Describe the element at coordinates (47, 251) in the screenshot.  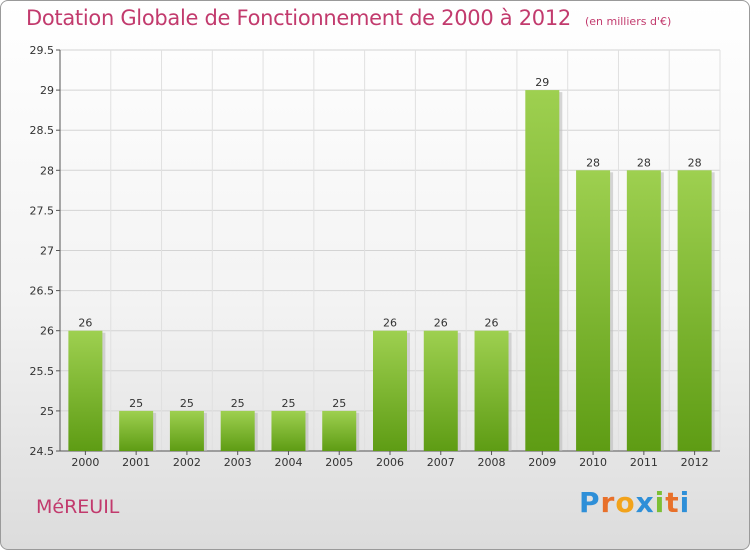
I see `y-tick-label: 27` at that location.